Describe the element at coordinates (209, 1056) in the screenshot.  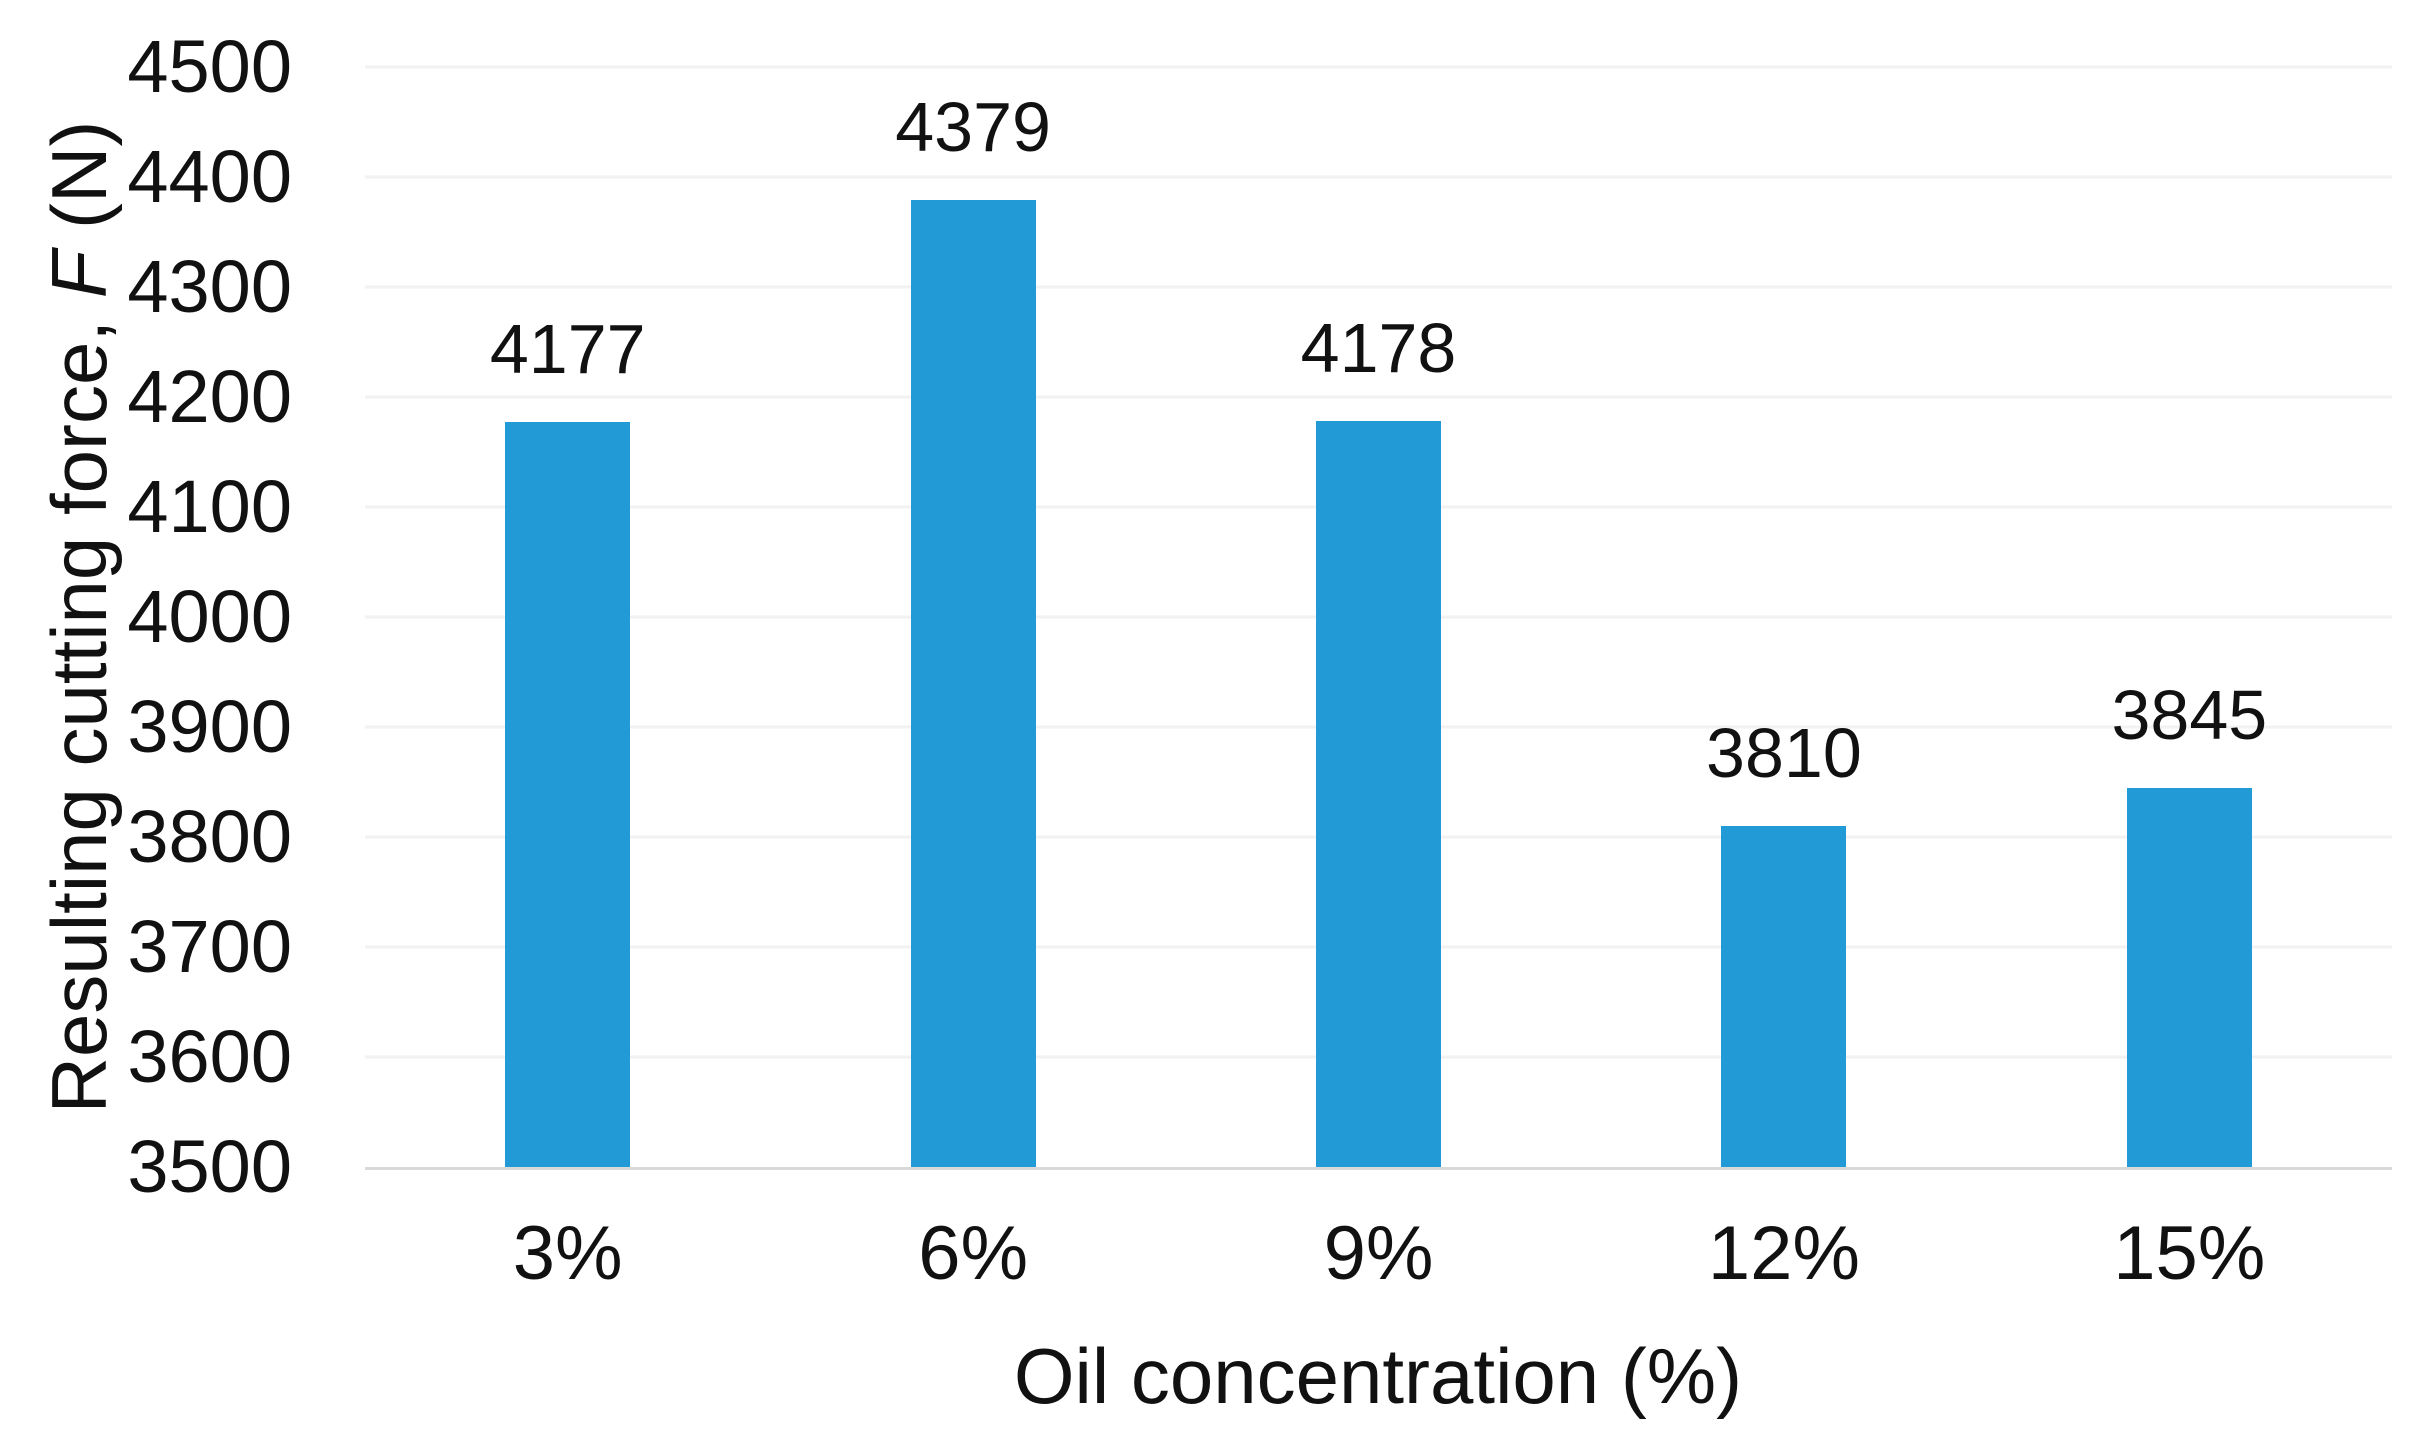
I see `y-tick-label: 3600` at that location.